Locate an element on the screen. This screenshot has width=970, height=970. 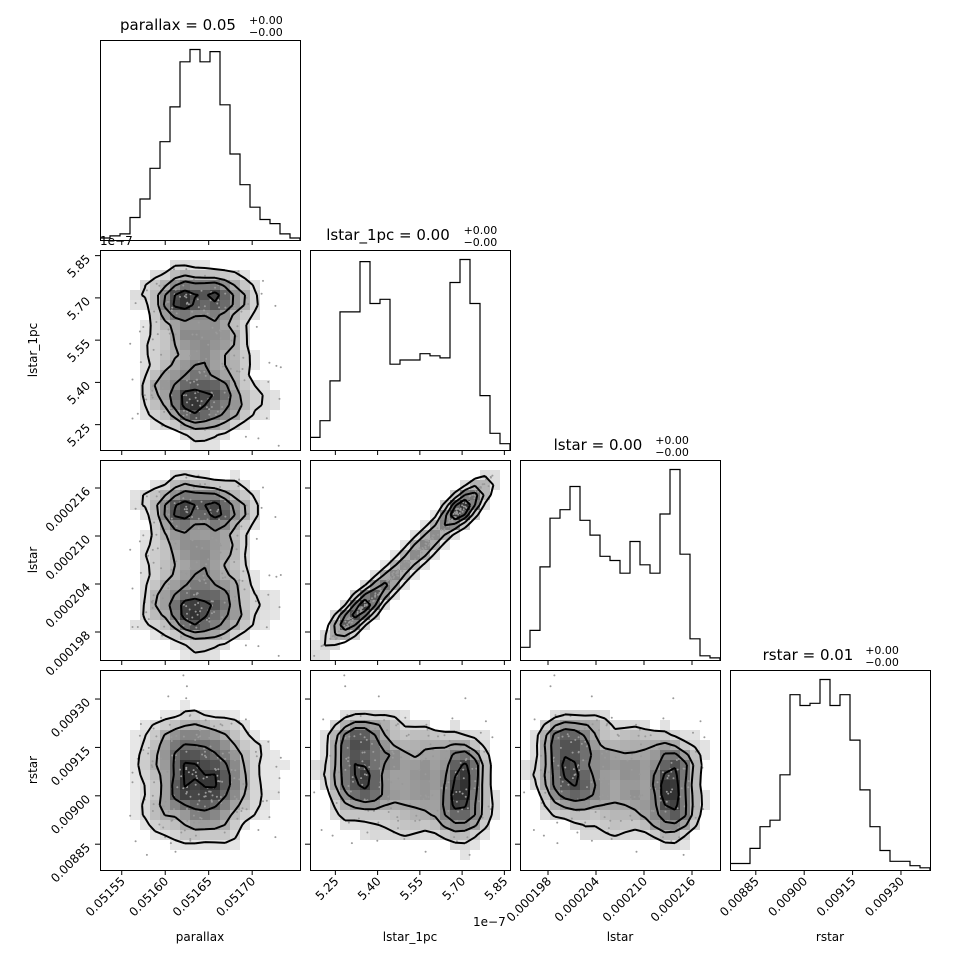
ytick-label-rstar: 0.00930 is located at coordinates (70, 717).